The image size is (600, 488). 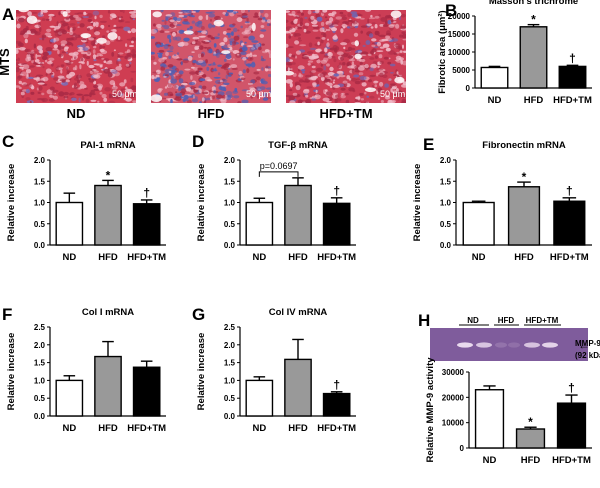 What do you see at coordinates (211, 56) in the screenshot?
I see `histology-image-hfd-texture` at bounding box center [211, 56].